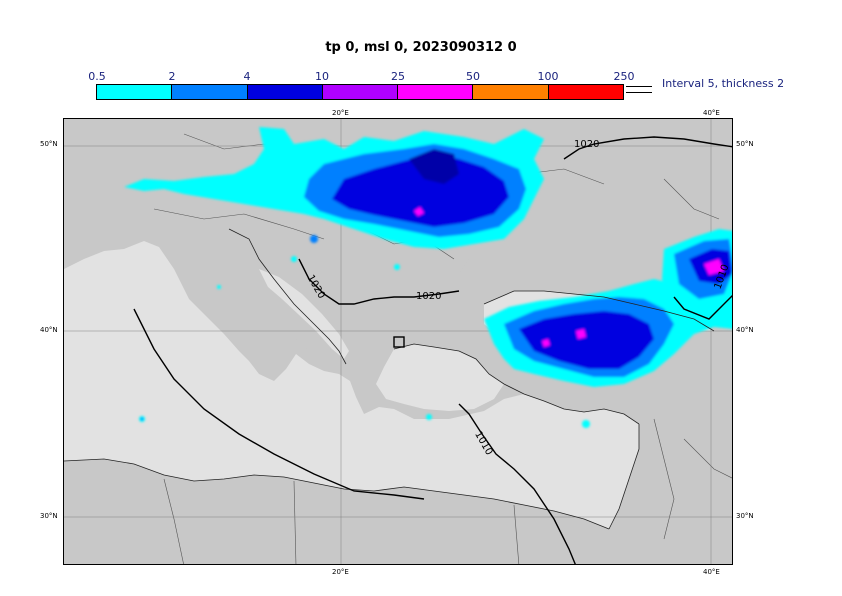  I want to click on isobar-legend-text: Interval 5, thickness 2, so click(723, 83).